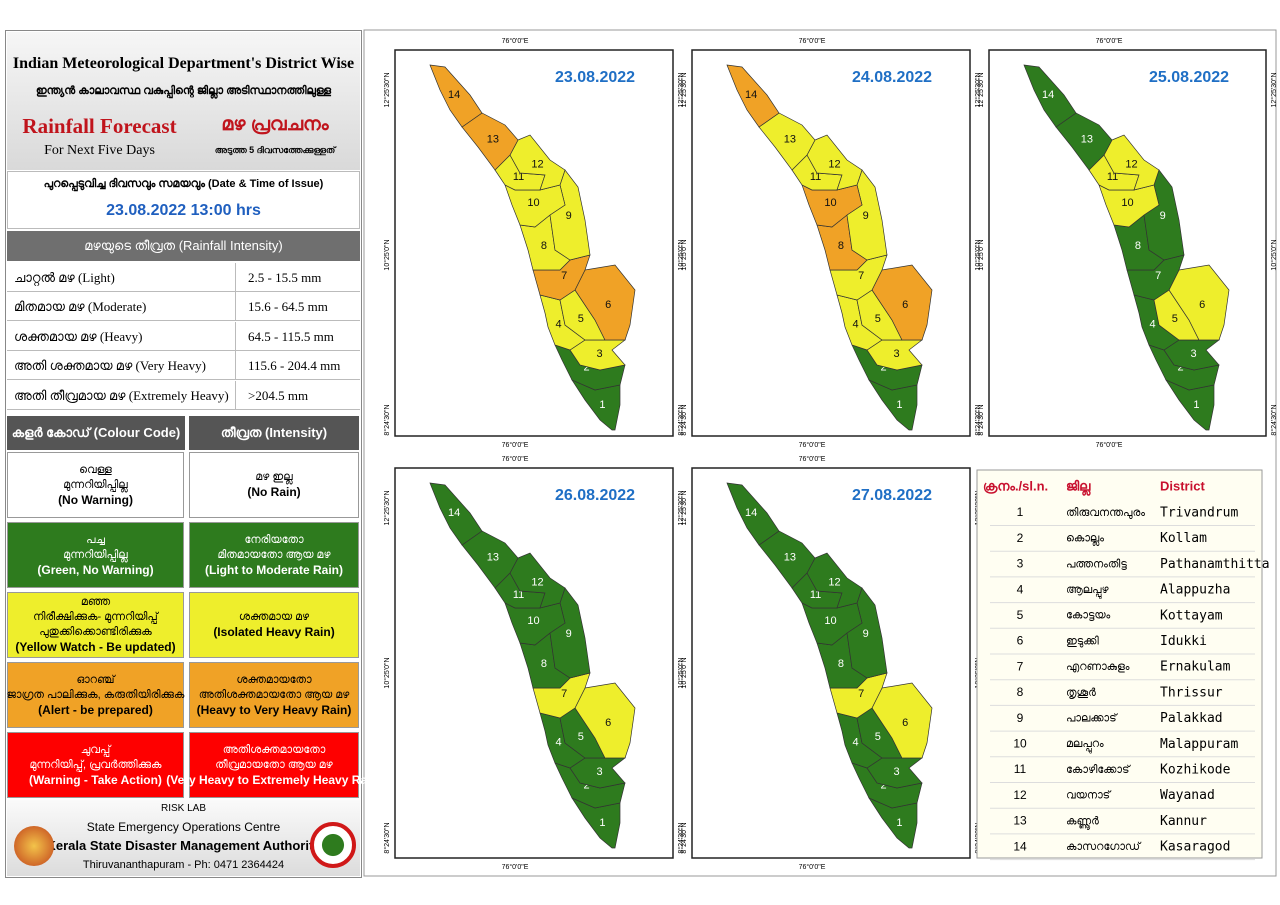 The height and width of the screenshot is (905, 1280). Describe the element at coordinates (892, 495) in the screenshot. I see `map-date: 27.08.2022` at that location.